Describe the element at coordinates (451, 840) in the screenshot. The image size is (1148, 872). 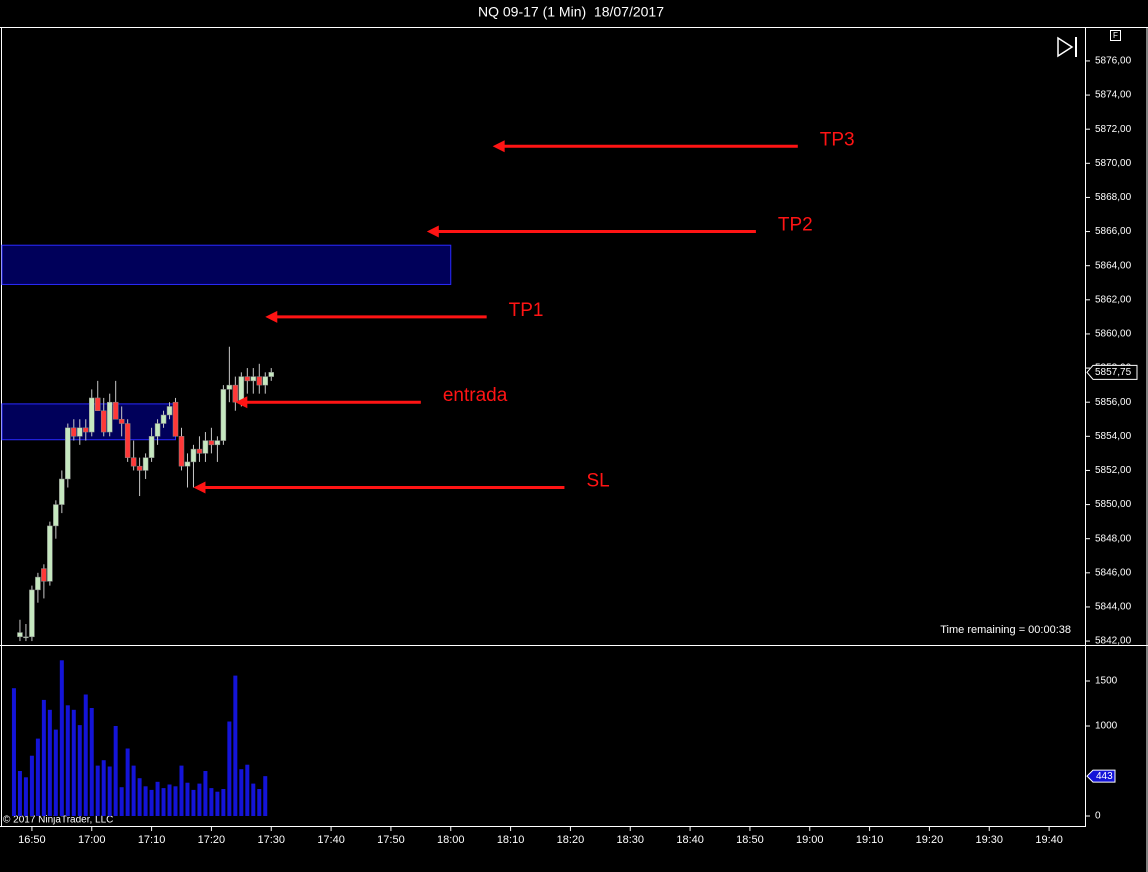
I see `x-tick-label: 18:00` at that location.